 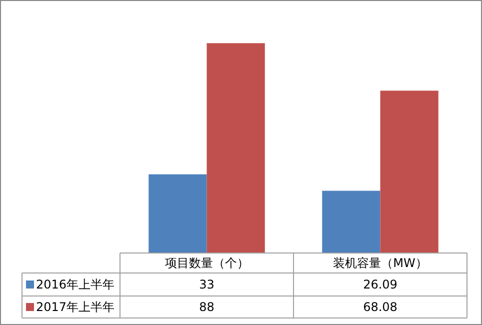 I want to click on data-label: 33, so click(x=206, y=285).